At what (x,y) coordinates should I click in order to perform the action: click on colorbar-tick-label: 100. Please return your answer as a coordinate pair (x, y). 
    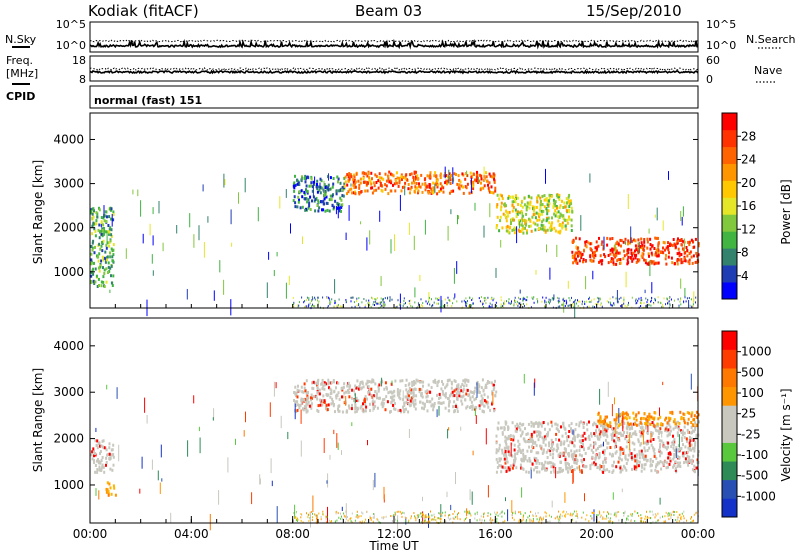
    Looking at the image, I should click on (752, 393).